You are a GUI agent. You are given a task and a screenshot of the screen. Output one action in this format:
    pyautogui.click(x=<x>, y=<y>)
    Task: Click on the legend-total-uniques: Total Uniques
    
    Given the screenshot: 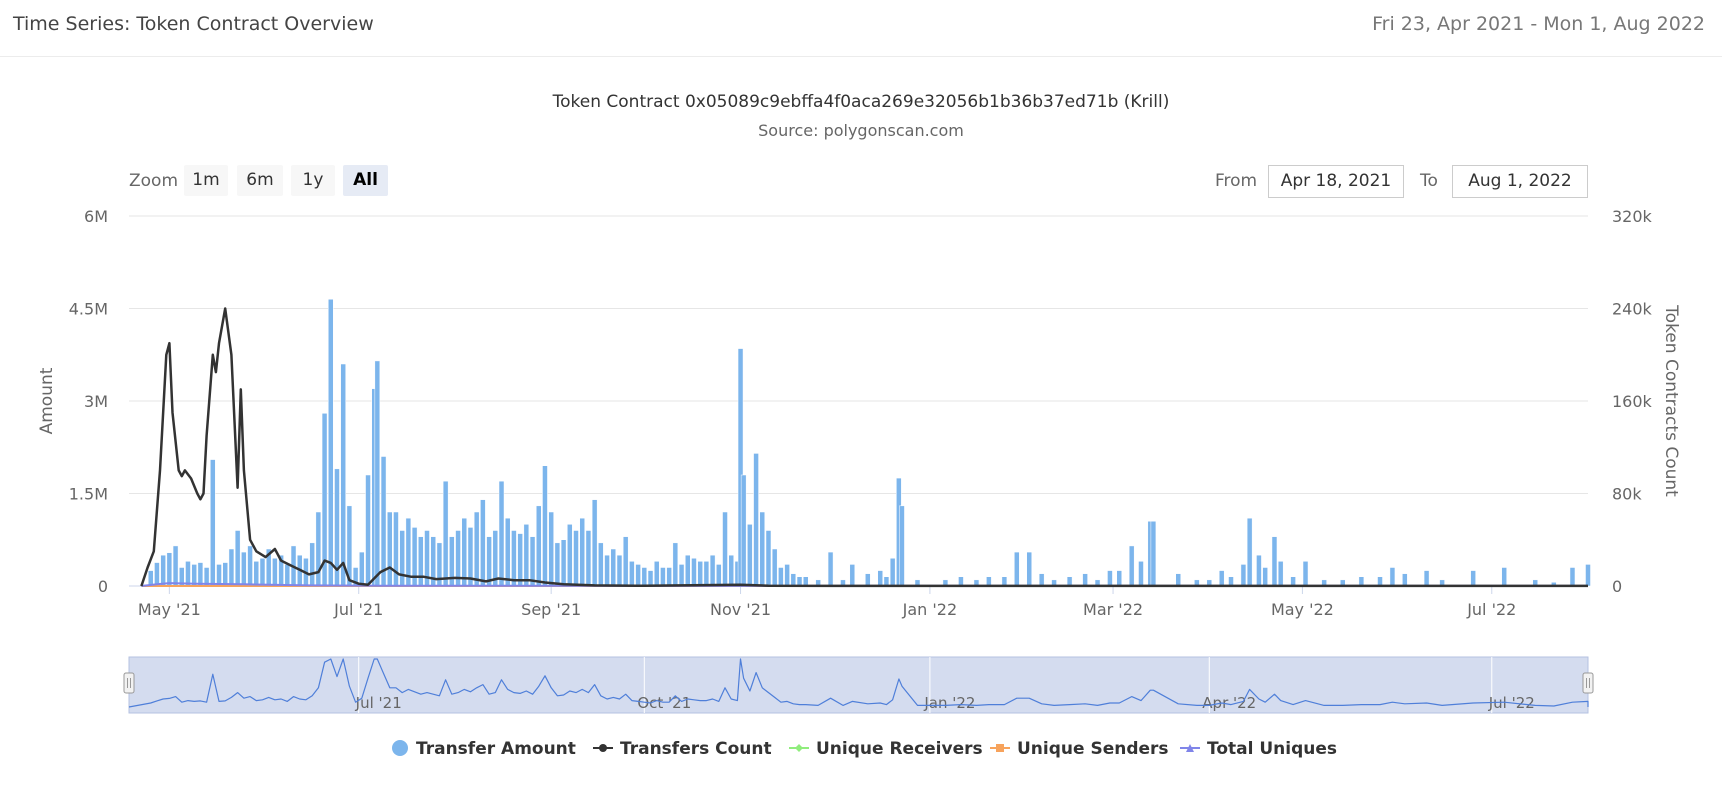 What is the action you would take?
    pyautogui.click(x=1258, y=749)
    